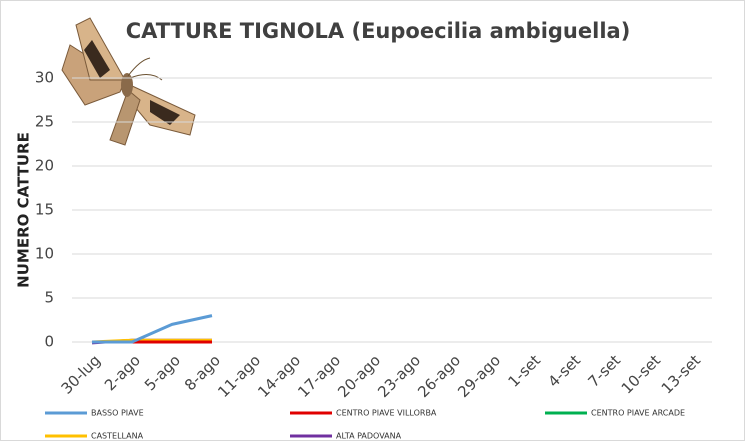 The width and height of the screenshot is (745, 441). Describe the element at coordinates (378, 31) in the screenshot. I see `chart-title: CATTURE TIGNOLA (Eupoecilia ambiguella)` at that location.